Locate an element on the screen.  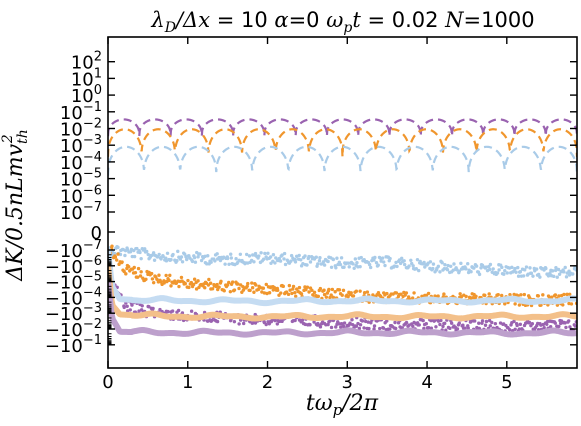
y-tick-label: 10¹ is located at coordinates (86, 78).